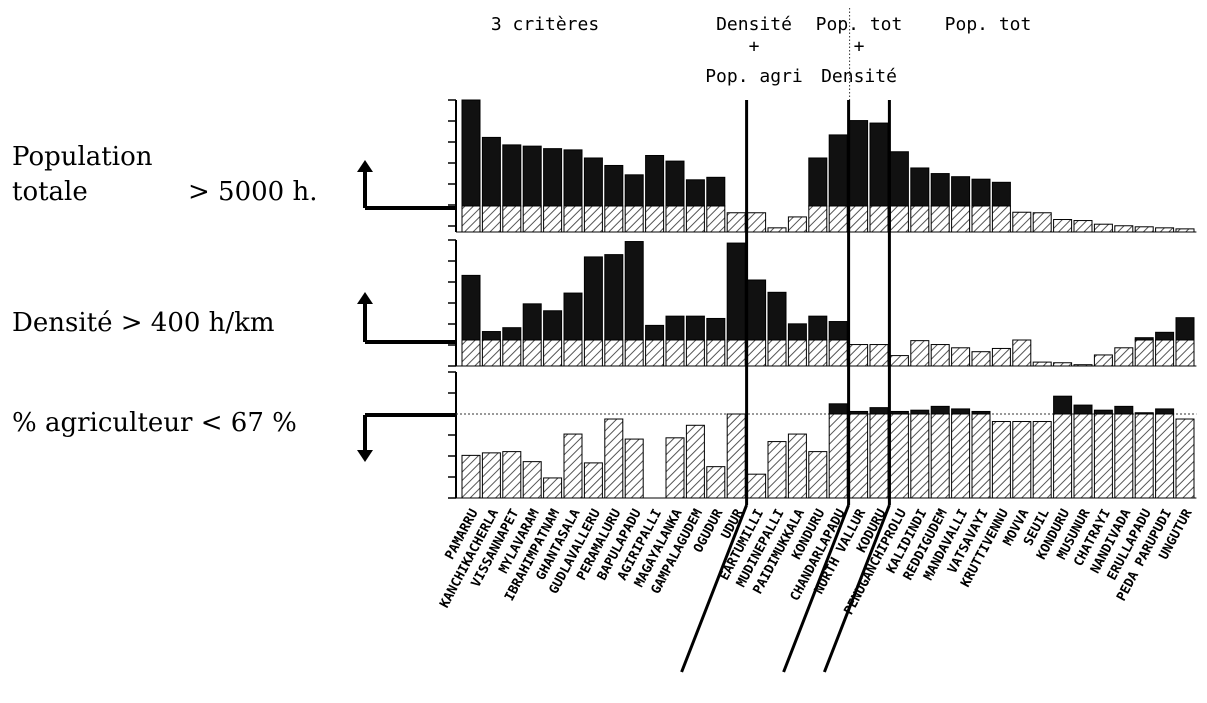  What do you see at coordinates (754, 76) in the screenshot?
I see `group-header-2: Pop. agri` at bounding box center [754, 76].